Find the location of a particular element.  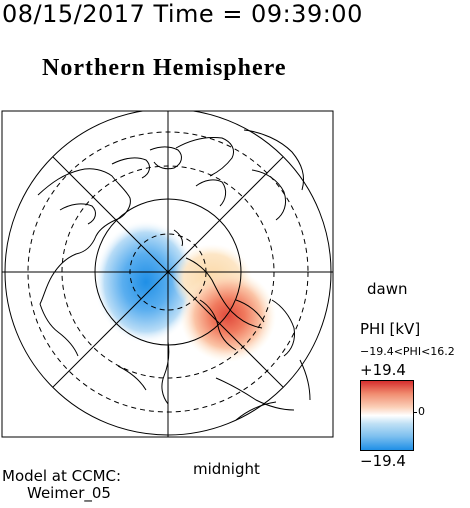

positive-potential-cell is located at coordinates (228, 316).